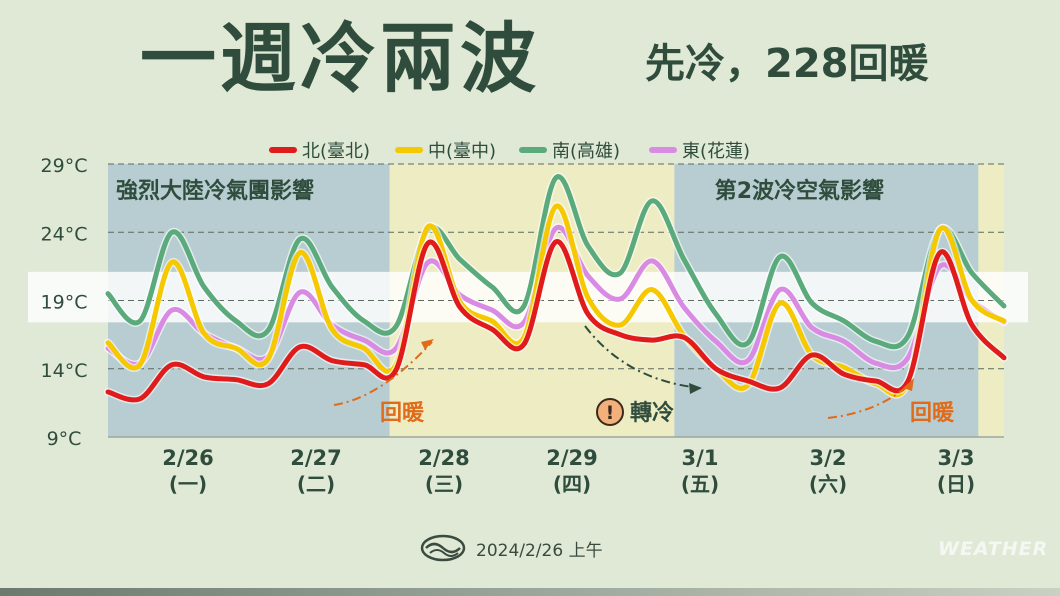  Describe the element at coordinates (64, 234) in the screenshot. I see `y-tick-label: 24°C` at that location.